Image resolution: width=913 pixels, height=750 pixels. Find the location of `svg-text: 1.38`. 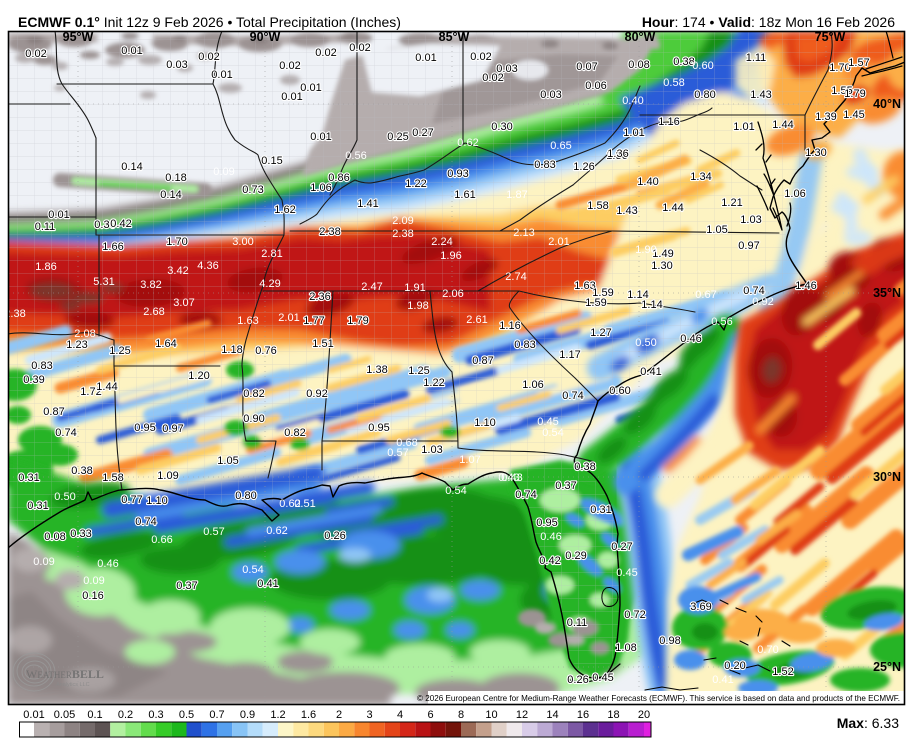

svg-text: 1.38 is located at coordinates (376, 370).